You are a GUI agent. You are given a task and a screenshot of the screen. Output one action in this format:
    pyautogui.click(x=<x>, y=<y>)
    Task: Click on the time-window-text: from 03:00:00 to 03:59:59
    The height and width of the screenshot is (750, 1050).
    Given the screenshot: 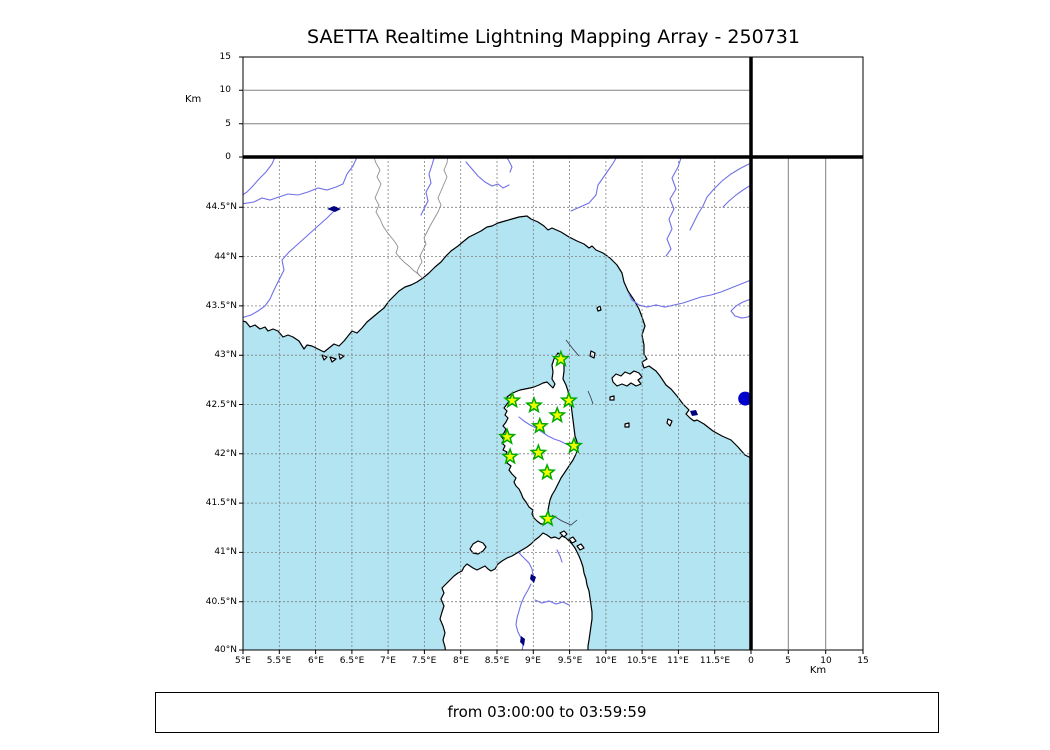 What is the action you would take?
    pyautogui.click(x=547, y=712)
    